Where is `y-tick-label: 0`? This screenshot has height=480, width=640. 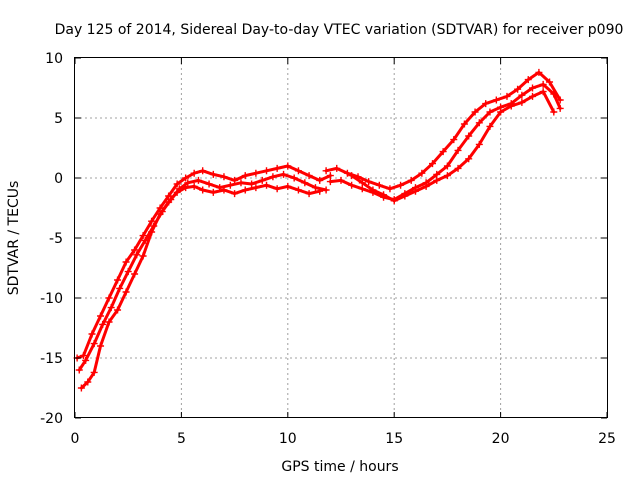 y-tick-label: 0 is located at coordinates (58, 179).